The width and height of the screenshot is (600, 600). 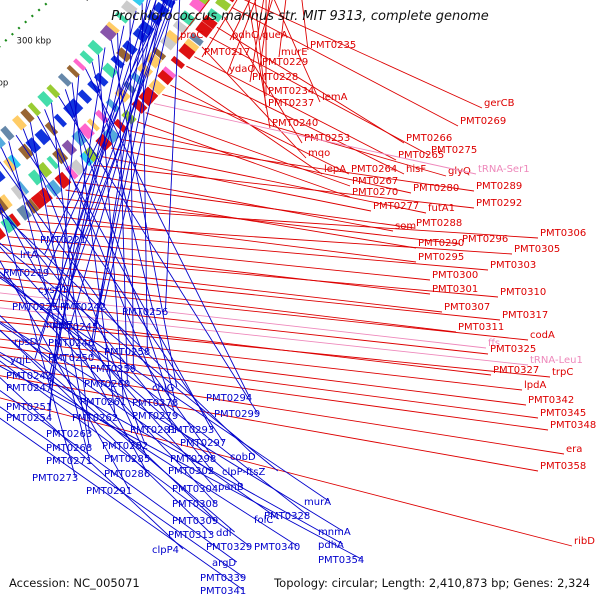 What do you see at coordinates (573, 425) in the screenshot?
I see `forward-gene-label: PMT0348` at bounding box center [573, 425].